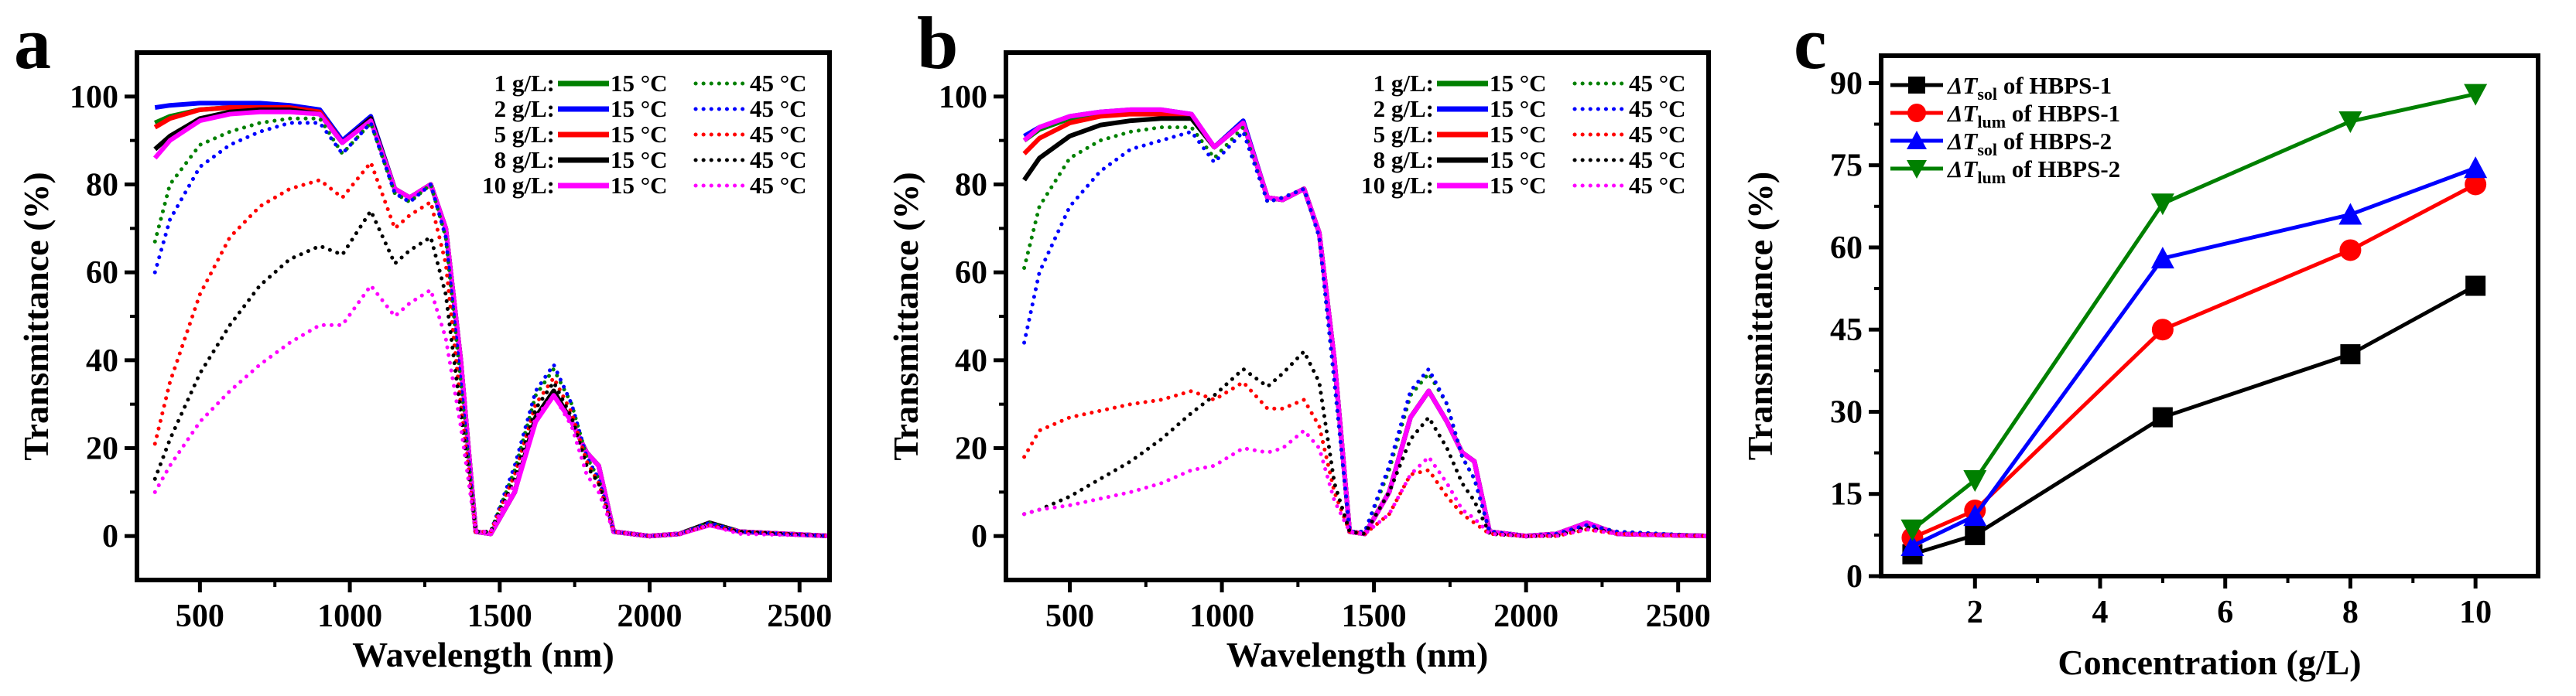 This screenshot has width=2576, height=696. What do you see at coordinates (1847, 330) in the screenshot?
I see `y-tick-label: 45` at bounding box center [1847, 330].